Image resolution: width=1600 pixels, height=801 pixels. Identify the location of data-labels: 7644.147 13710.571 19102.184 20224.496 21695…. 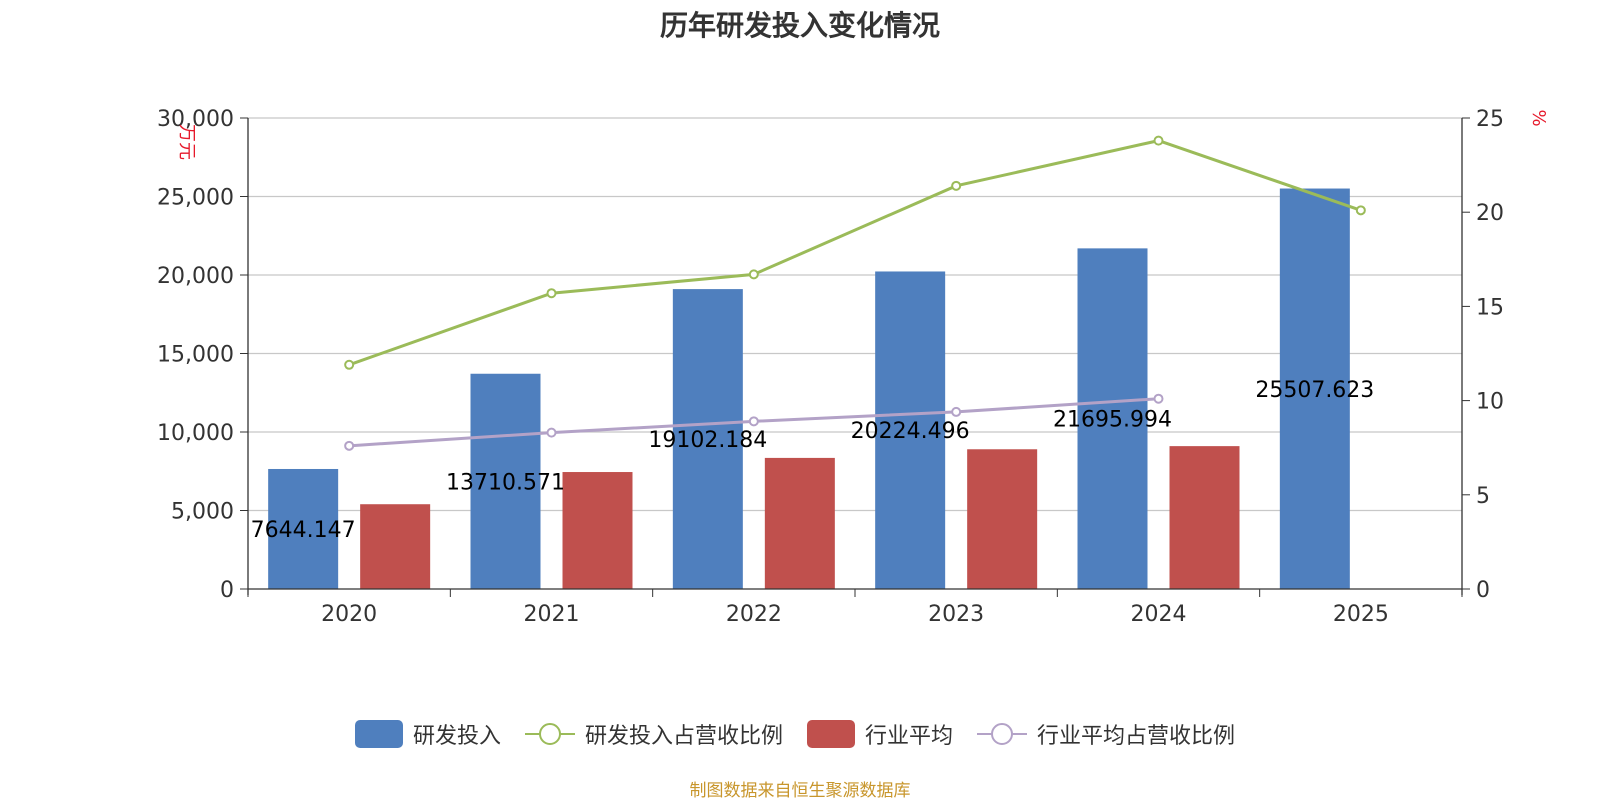
(813, 460).